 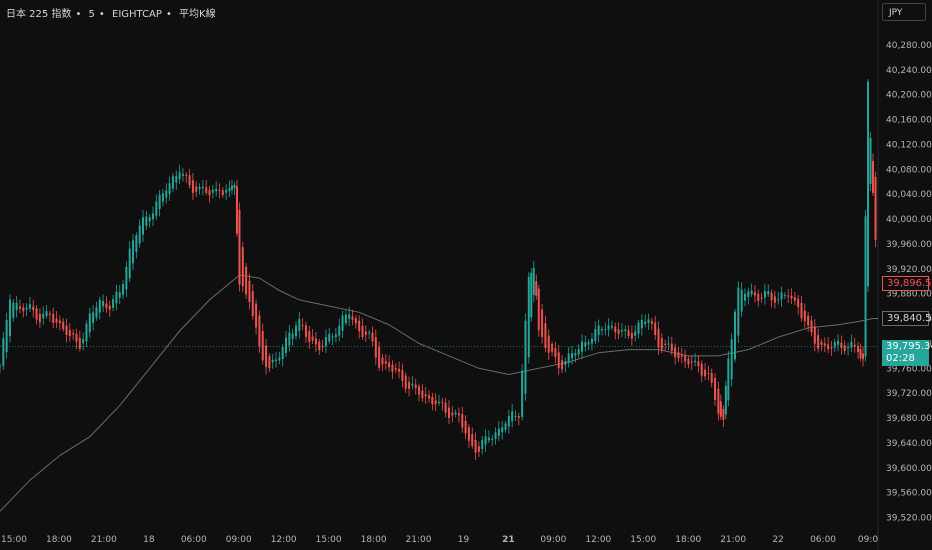 I want to click on x-tick-label: 09:00, so click(x=239, y=540).